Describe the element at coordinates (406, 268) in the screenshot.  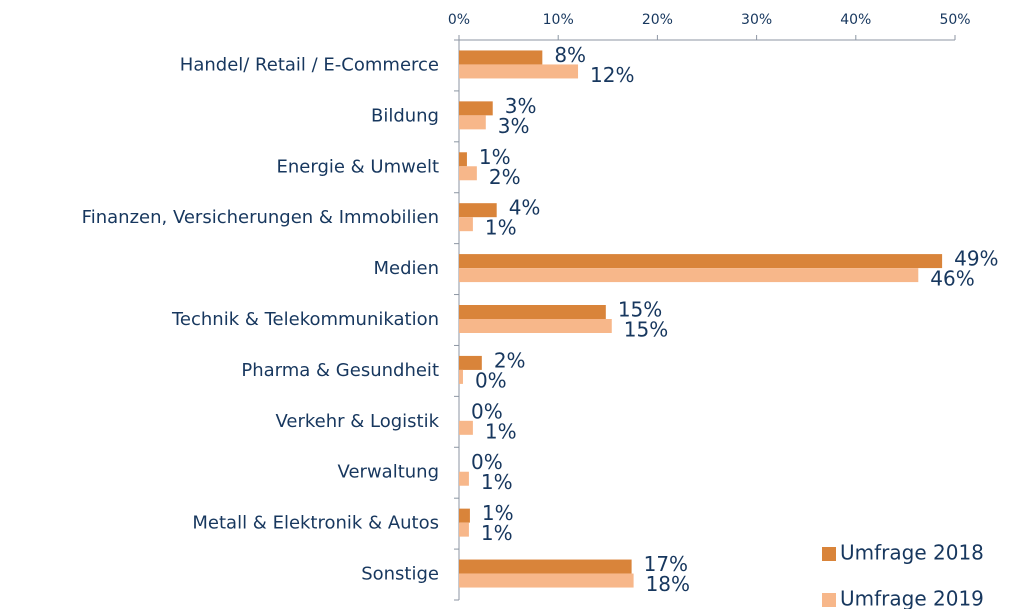
I see `y-tick-label: Medien` at that location.